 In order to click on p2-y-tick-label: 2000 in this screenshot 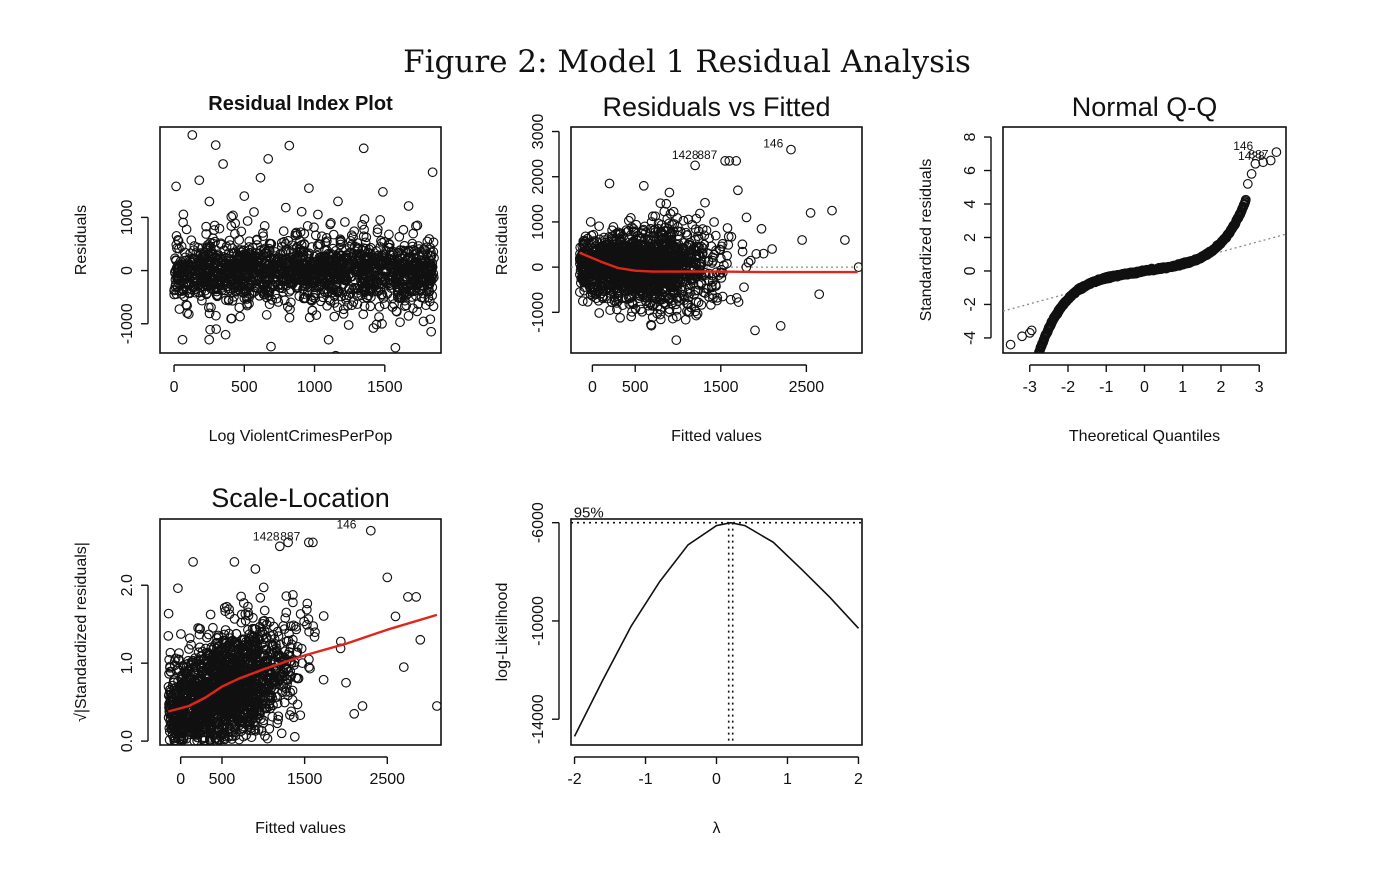, I will do `click(538, 177)`.